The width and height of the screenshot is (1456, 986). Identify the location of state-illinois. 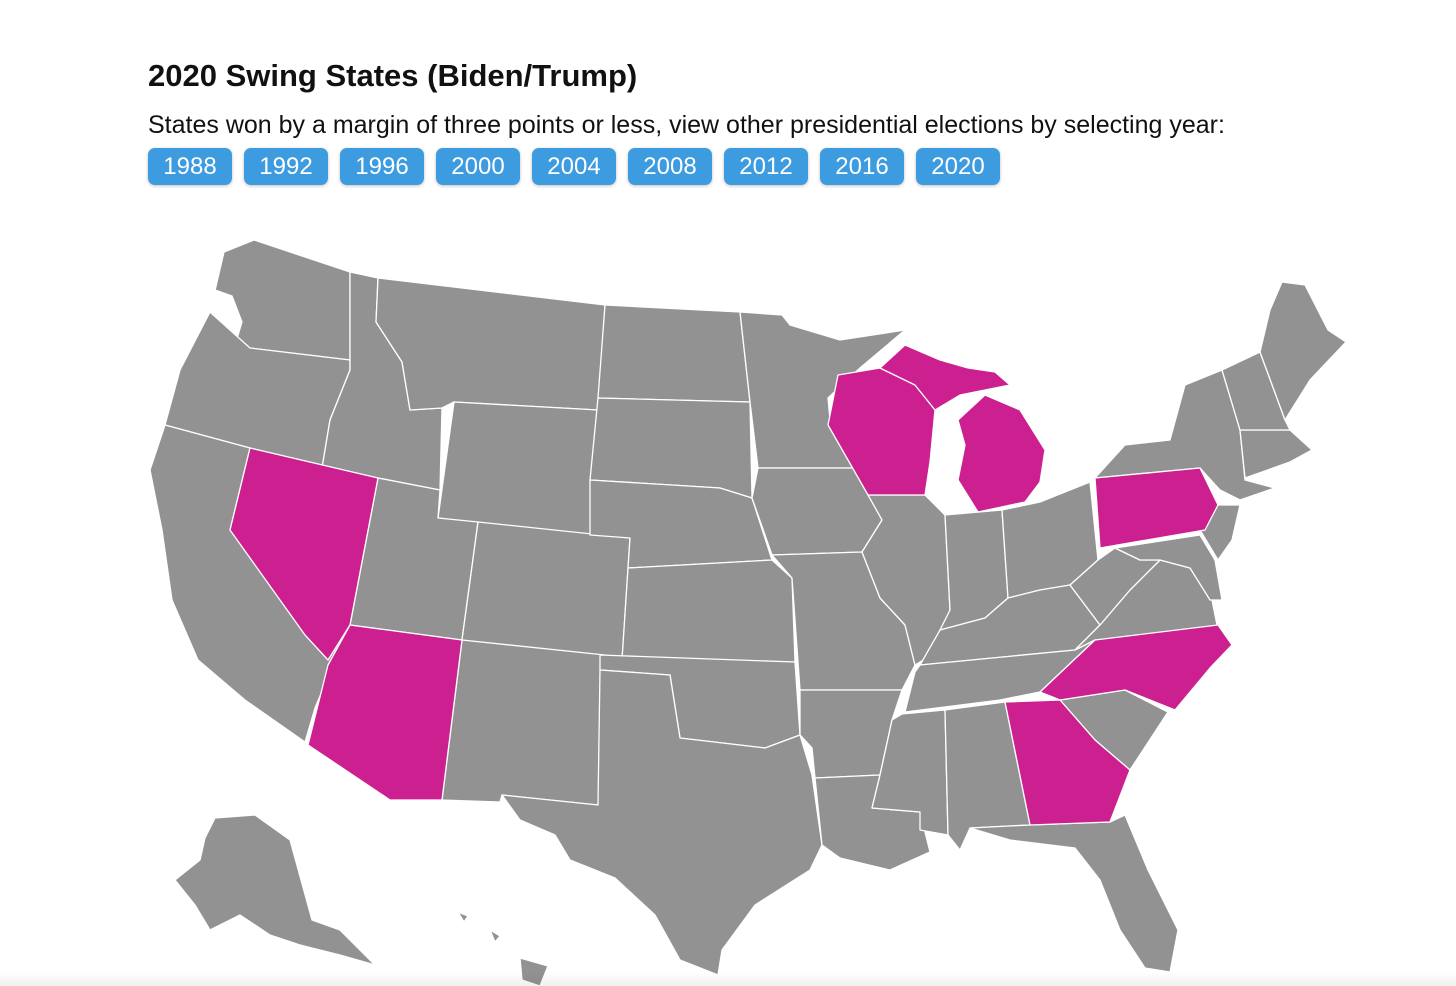
(906, 580).